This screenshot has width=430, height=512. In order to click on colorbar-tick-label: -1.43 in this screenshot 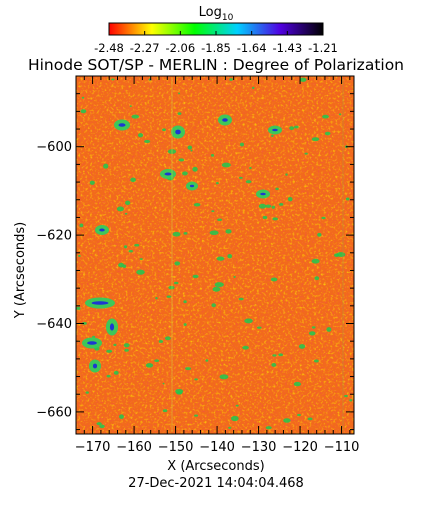, I will do `click(287, 48)`.